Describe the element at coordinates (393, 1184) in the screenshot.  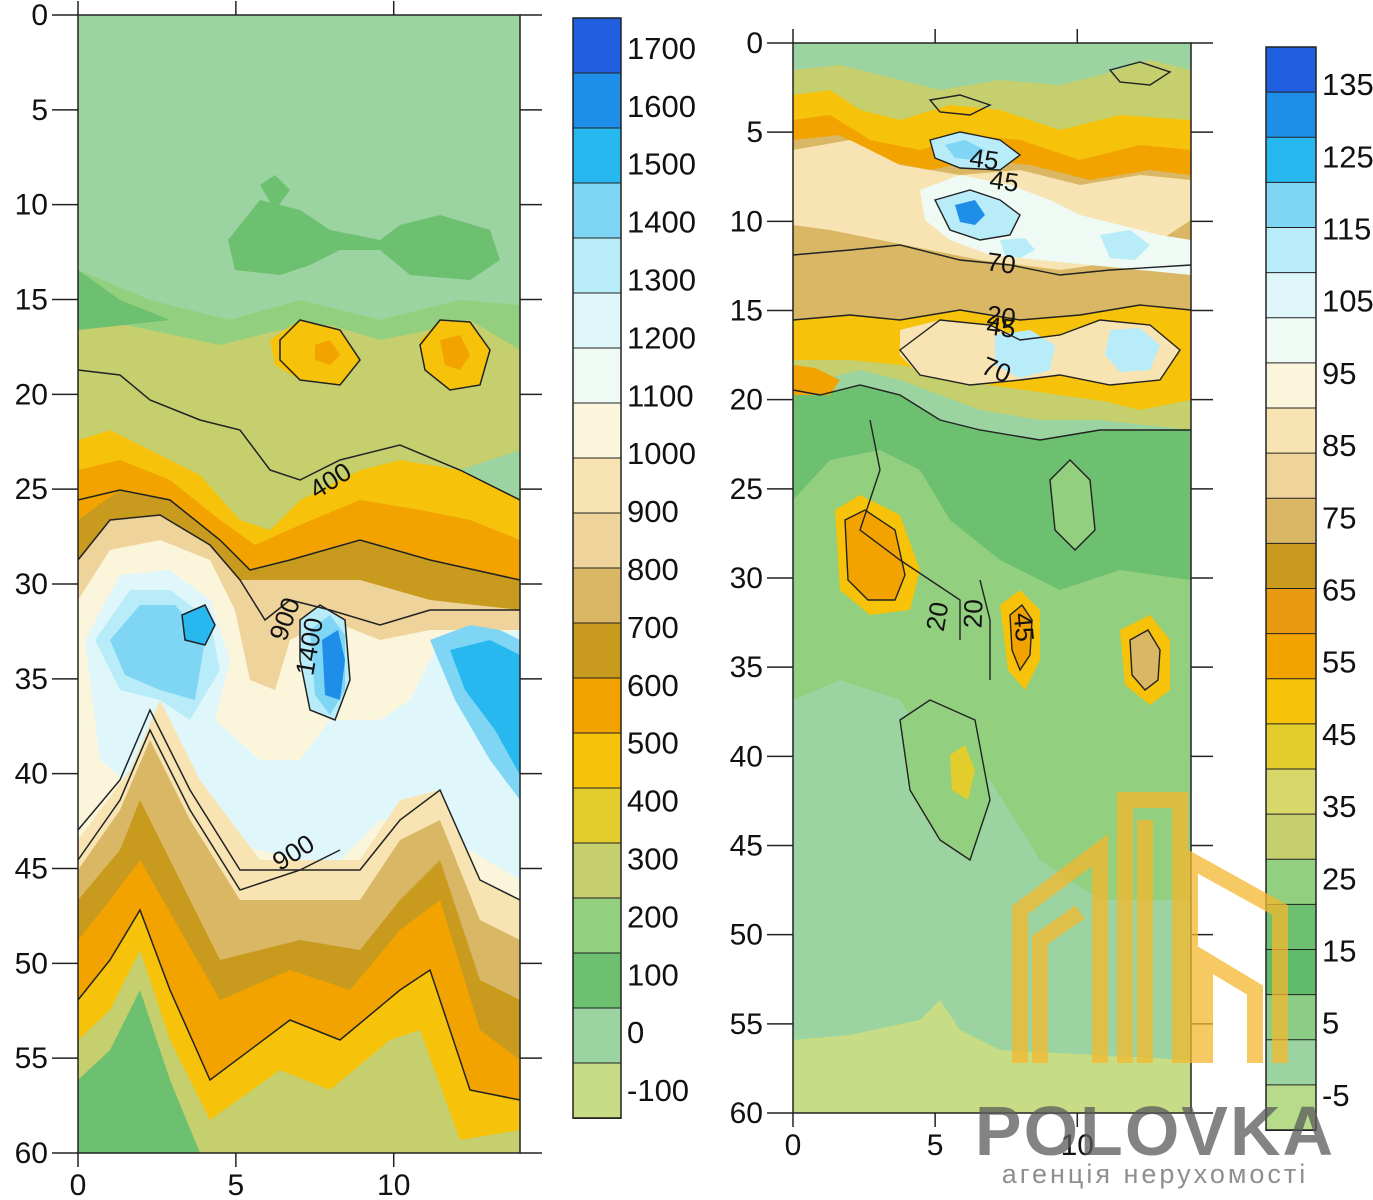
I see `left-xtick-label: 10` at that location.